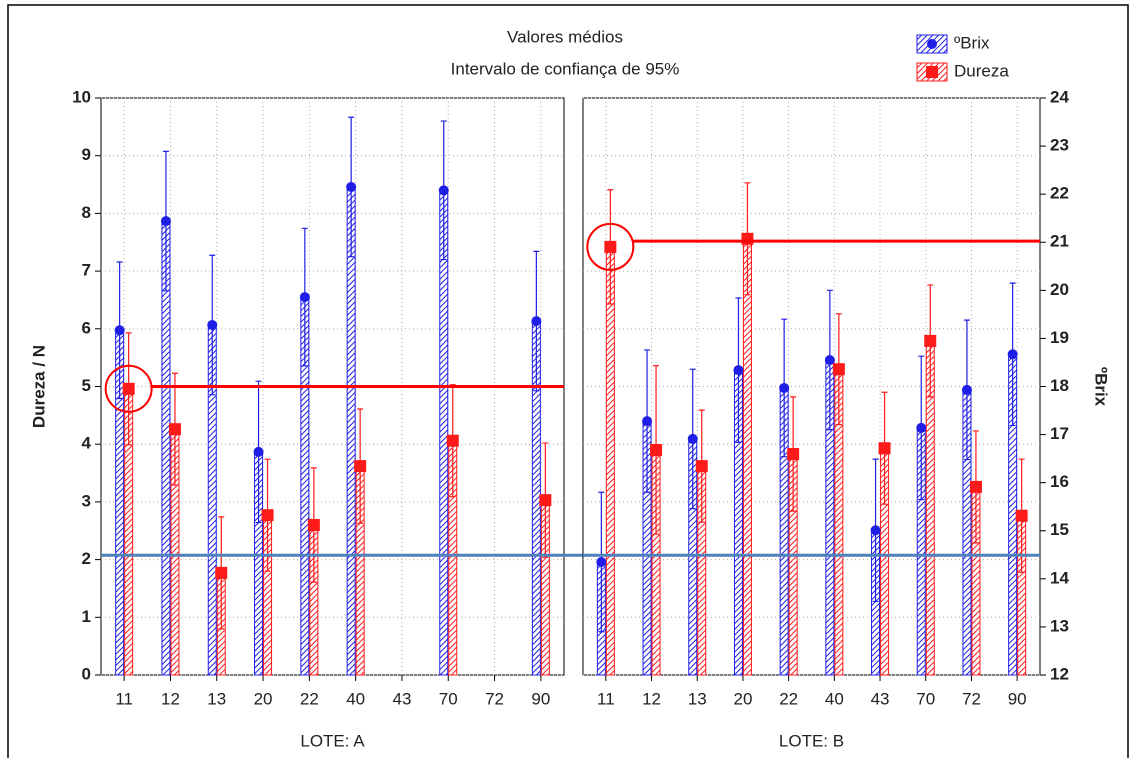 Image resolution: width=1136 pixels, height=758 pixels. Describe the element at coordinates (1059, 385) in the screenshot. I see `y2-tick-label: 18` at that location.